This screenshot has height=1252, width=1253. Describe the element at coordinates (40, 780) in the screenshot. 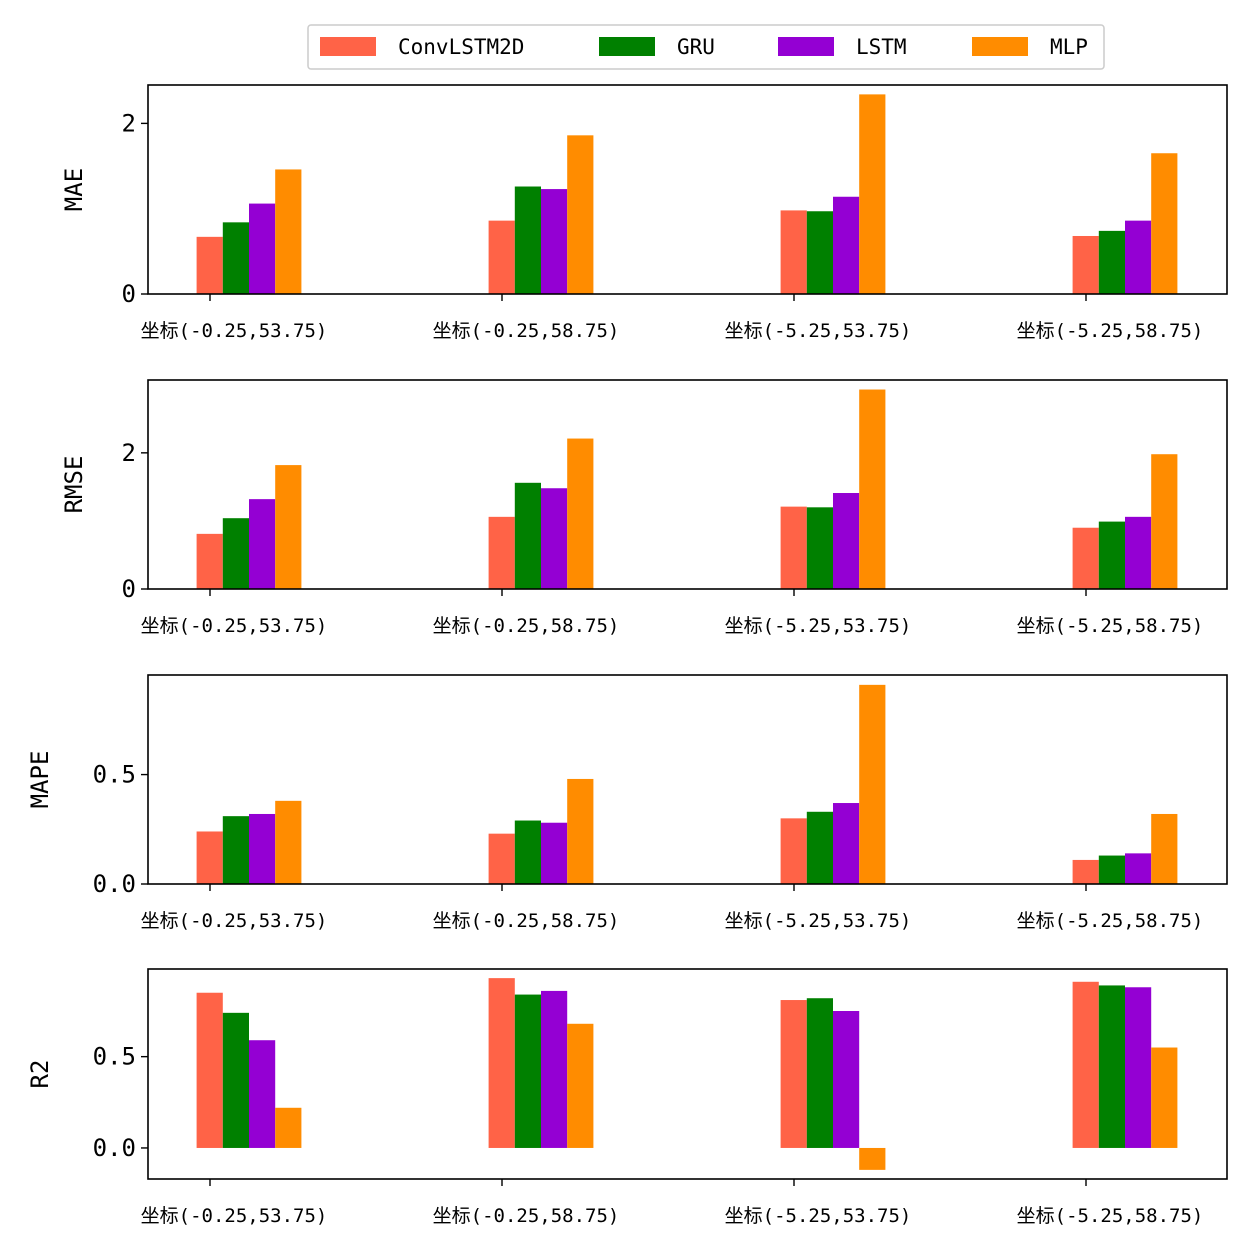

I see `ylabel-mape: MAPE` at that location.